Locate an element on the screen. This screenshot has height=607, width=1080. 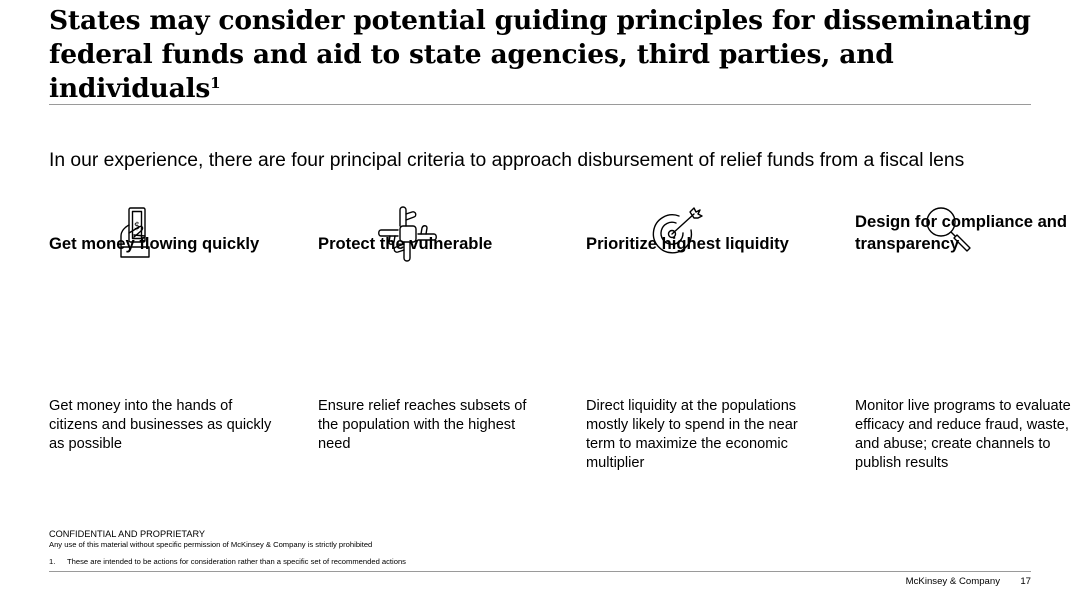
title-footnote-marker: 1 is located at coordinates (215, 83).